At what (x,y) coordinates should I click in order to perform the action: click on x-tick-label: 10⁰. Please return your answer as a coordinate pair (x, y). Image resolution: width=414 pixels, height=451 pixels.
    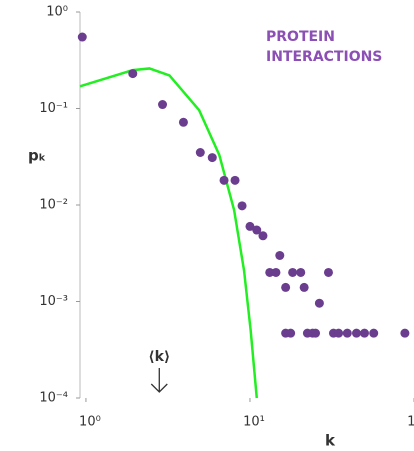
    Looking at the image, I should click on (90, 422).